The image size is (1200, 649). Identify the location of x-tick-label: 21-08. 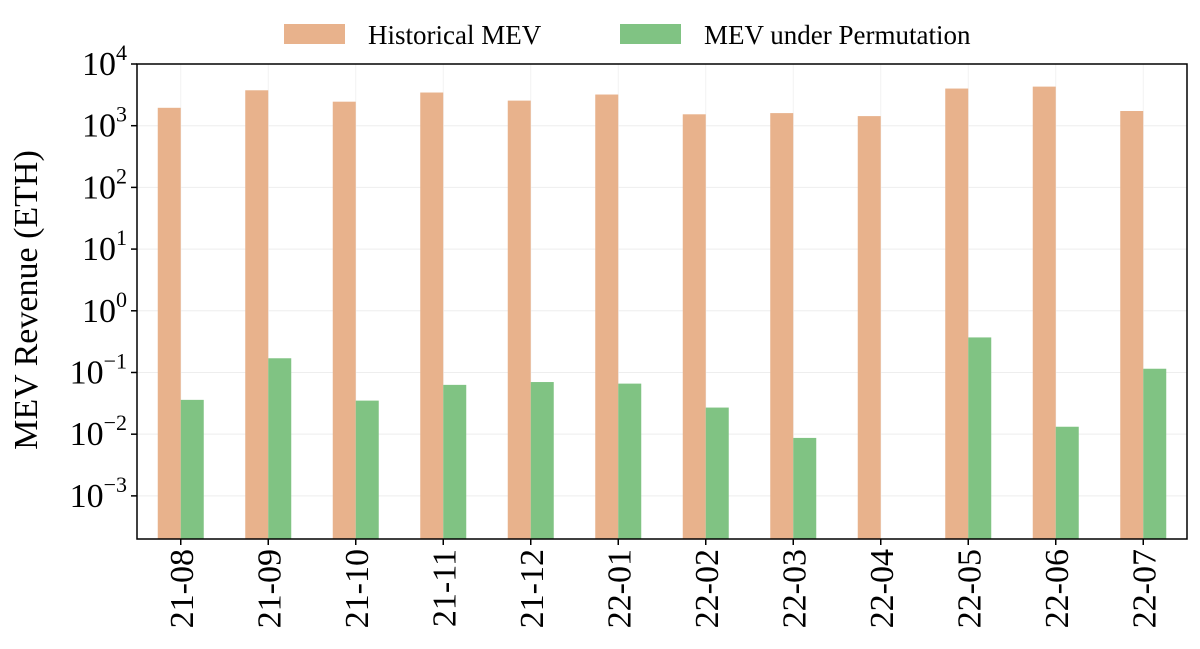
(182, 588).